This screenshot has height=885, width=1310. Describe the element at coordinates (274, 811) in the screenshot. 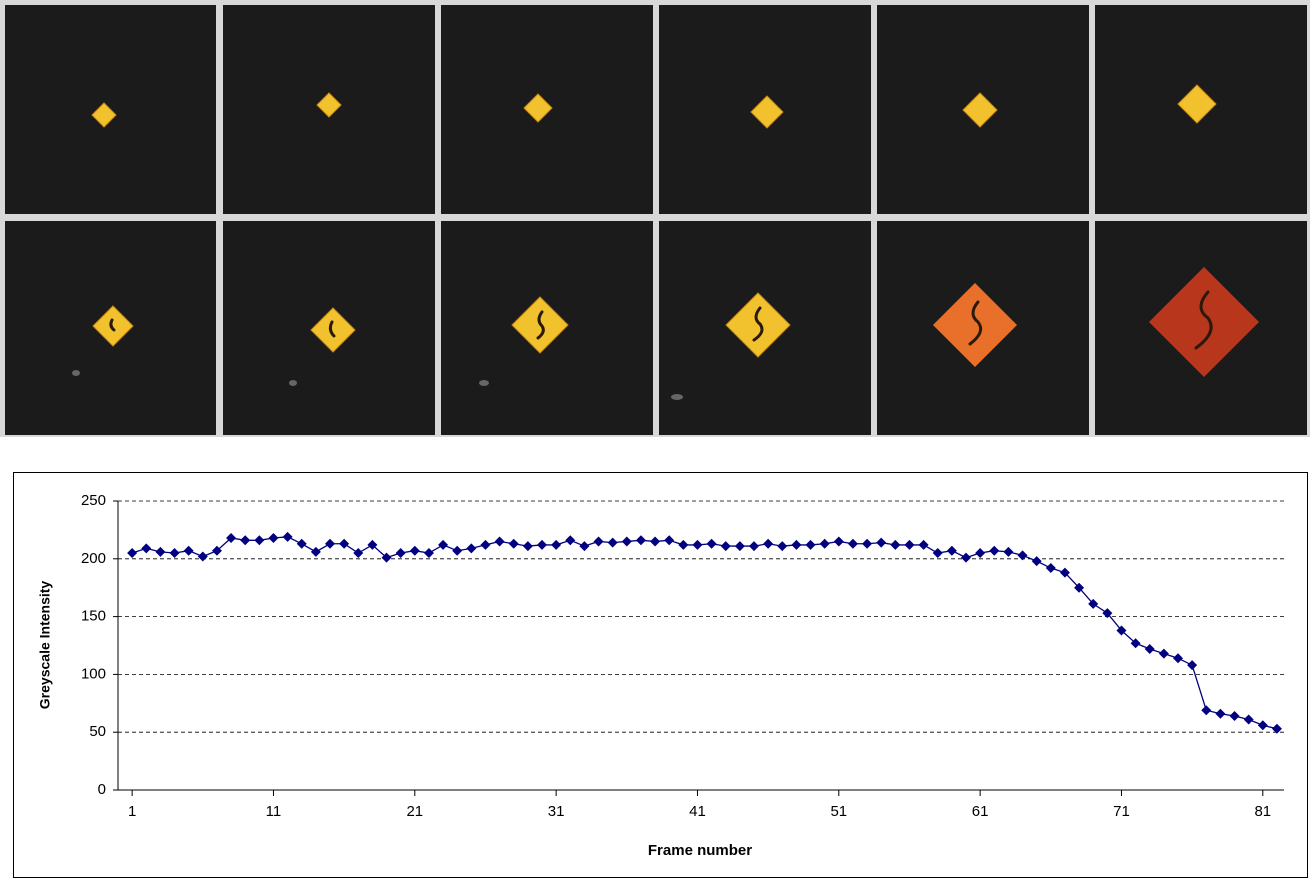

I see `x-tick-label: 11` at that location.